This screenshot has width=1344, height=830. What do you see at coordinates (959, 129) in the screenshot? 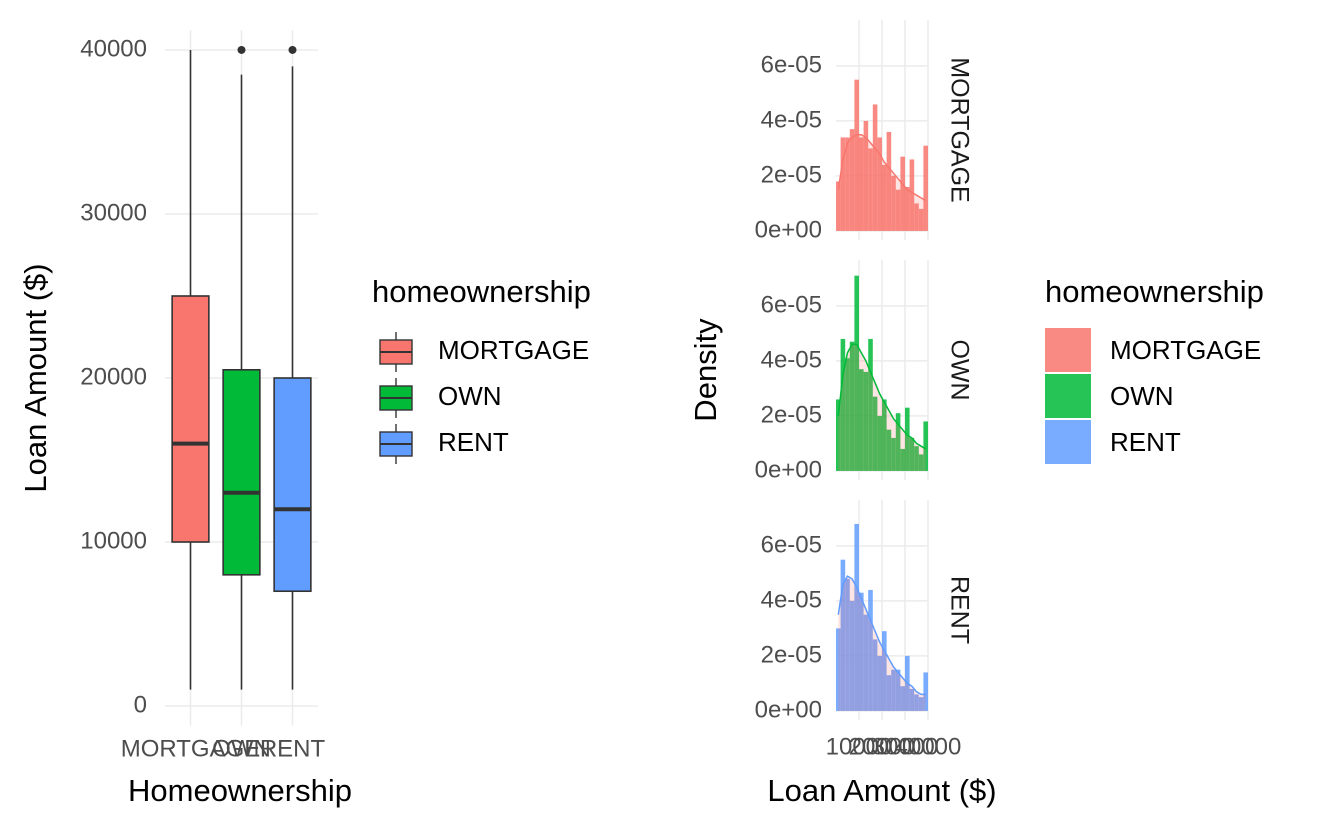
I see `facet-strip-label: MORTGAGE` at bounding box center [959, 129].